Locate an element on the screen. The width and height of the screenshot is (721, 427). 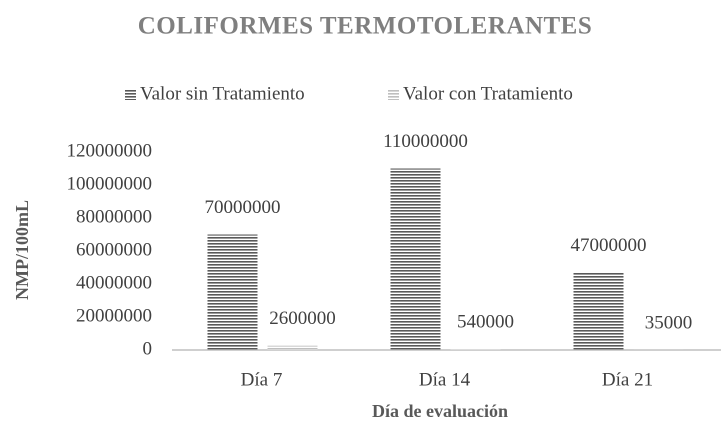
data-label: 47000000 is located at coordinates (609, 245).